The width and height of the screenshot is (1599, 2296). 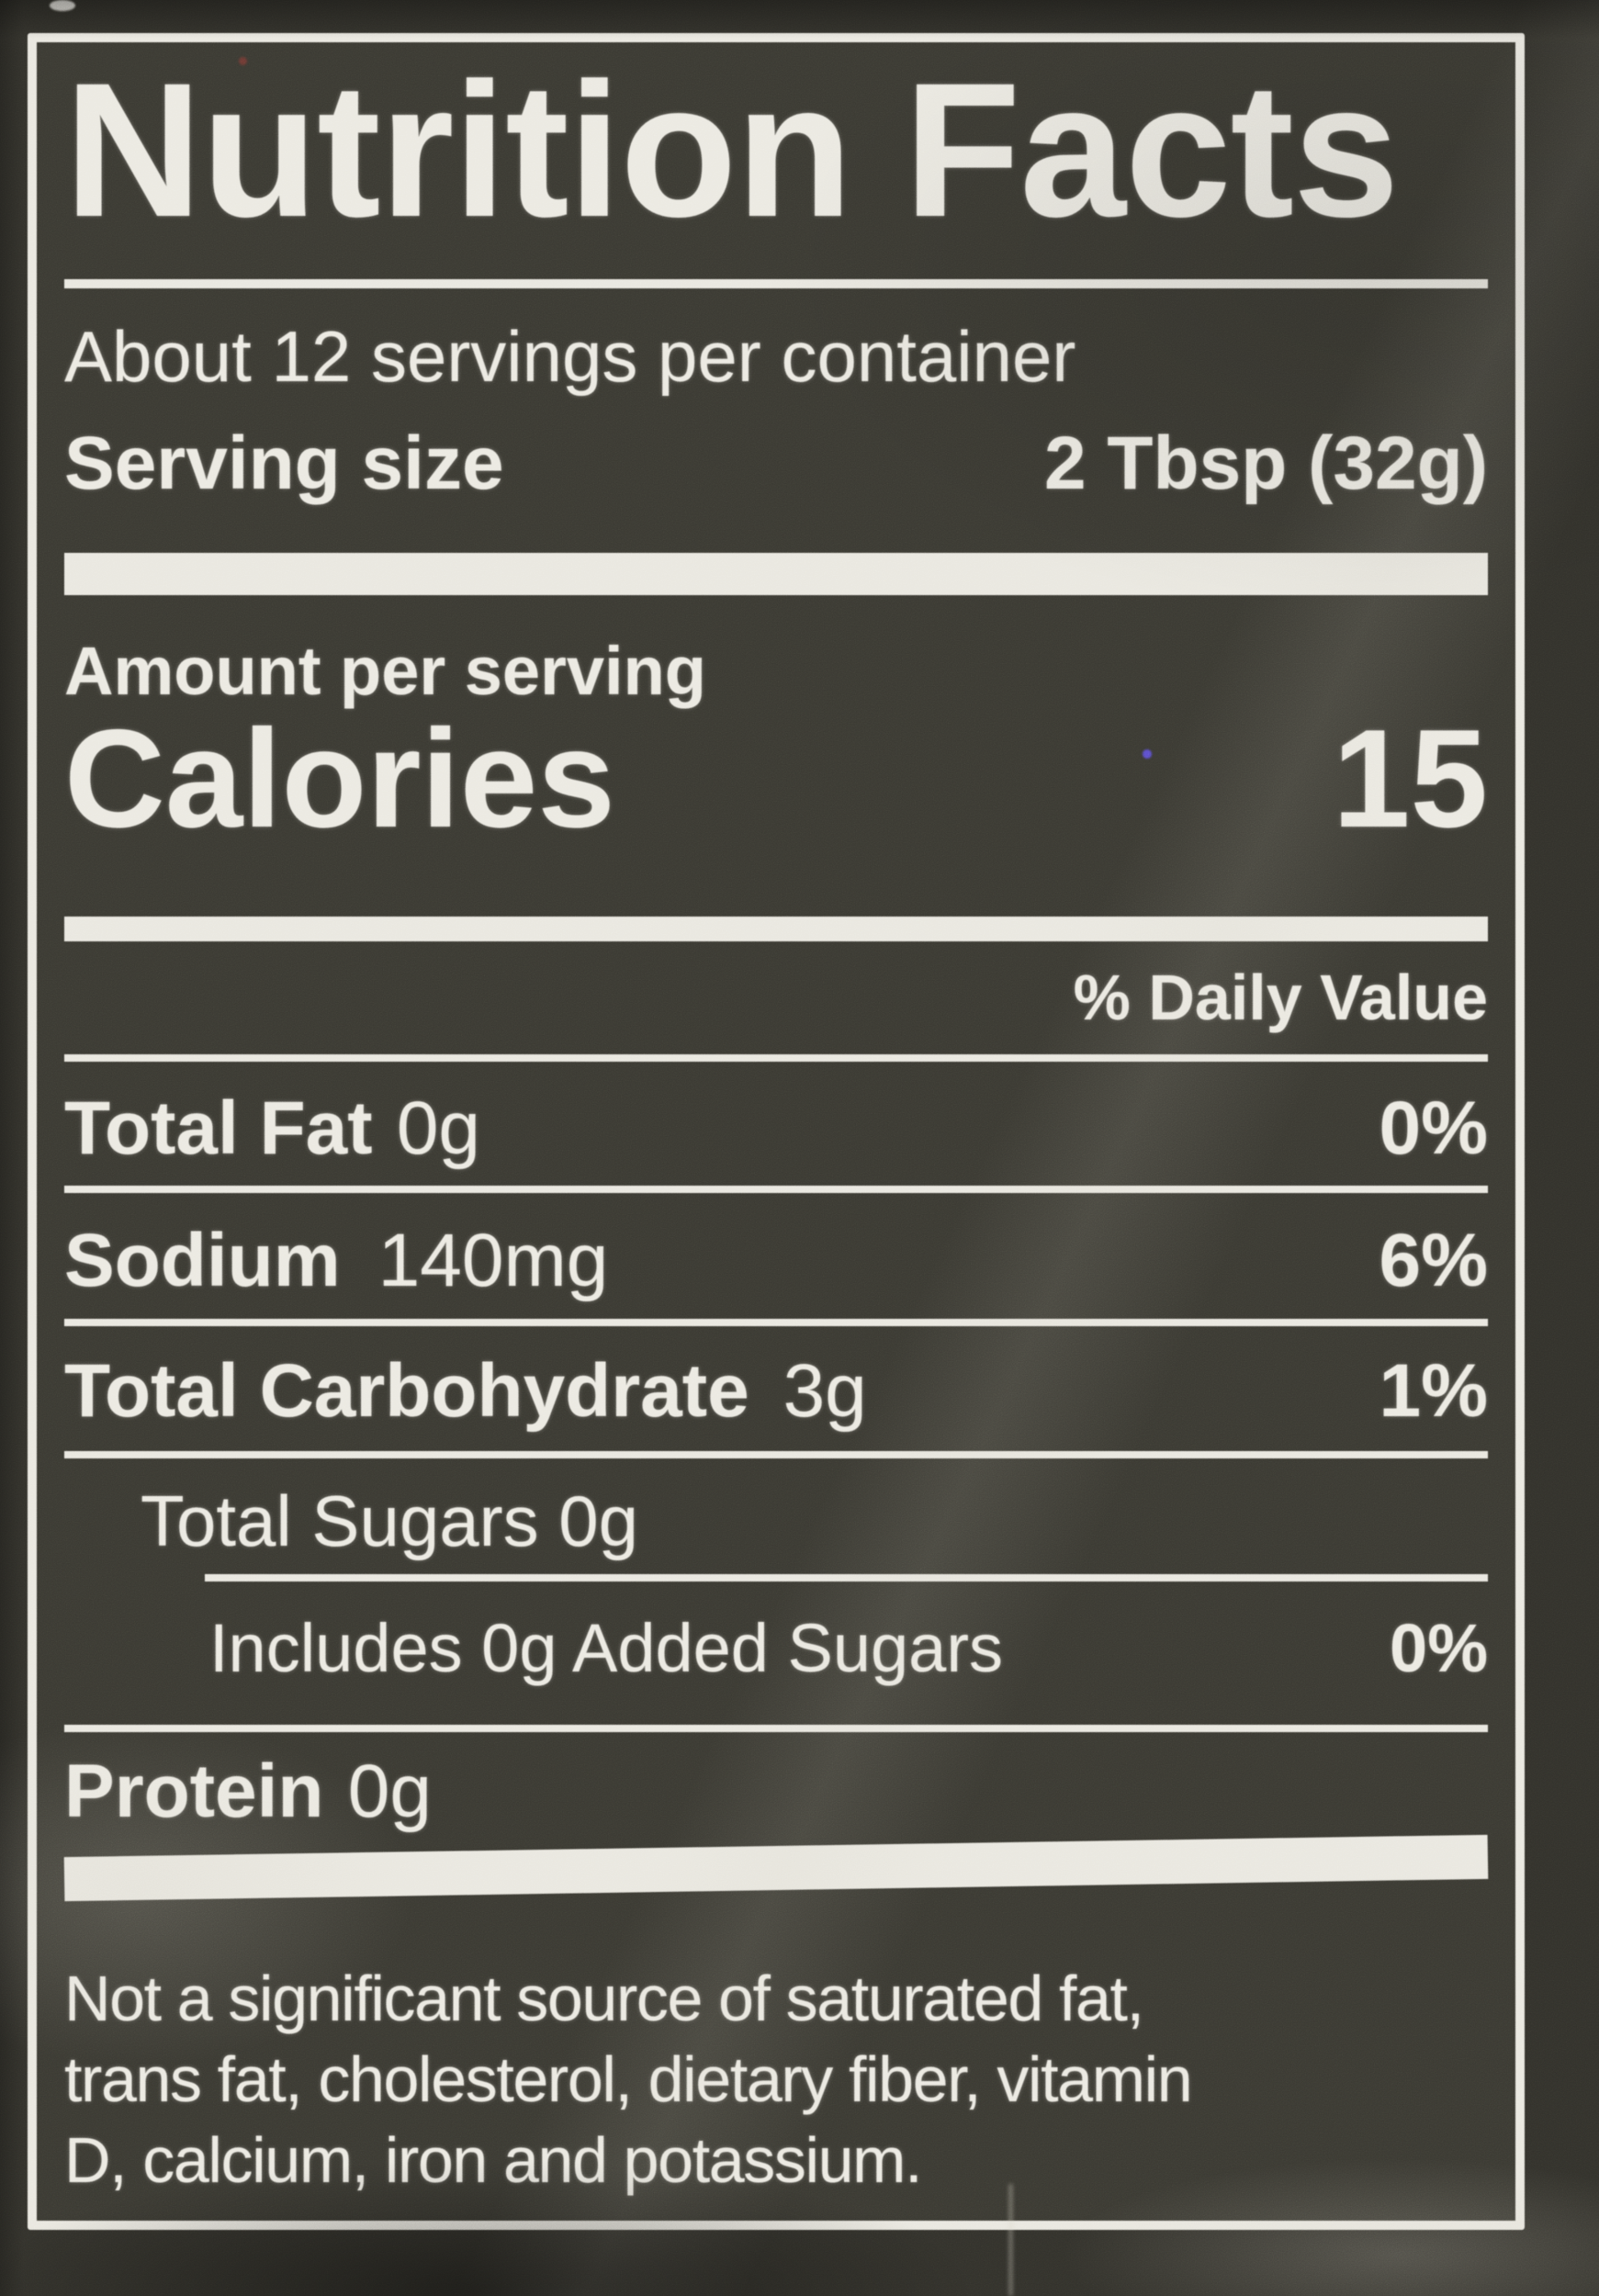 What do you see at coordinates (218, 1128) in the screenshot?
I see `nutrient-name: Total Fat` at bounding box center [218, 1128].